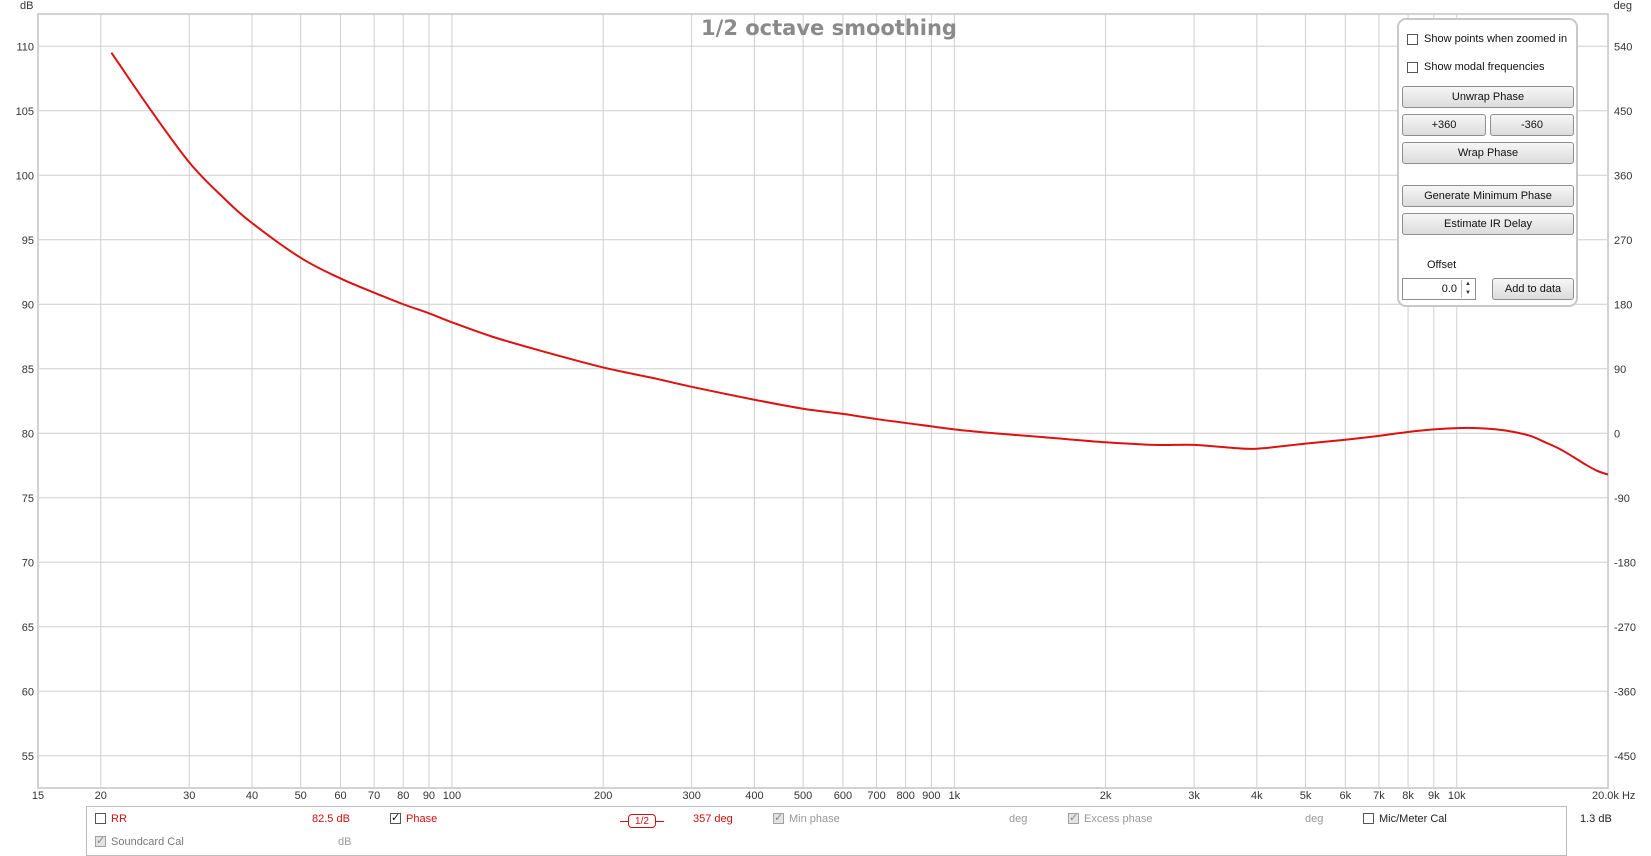  Describe the element at coordinates (38, 796) in the screenshot. I see `x-tick-label: 15` at that location.